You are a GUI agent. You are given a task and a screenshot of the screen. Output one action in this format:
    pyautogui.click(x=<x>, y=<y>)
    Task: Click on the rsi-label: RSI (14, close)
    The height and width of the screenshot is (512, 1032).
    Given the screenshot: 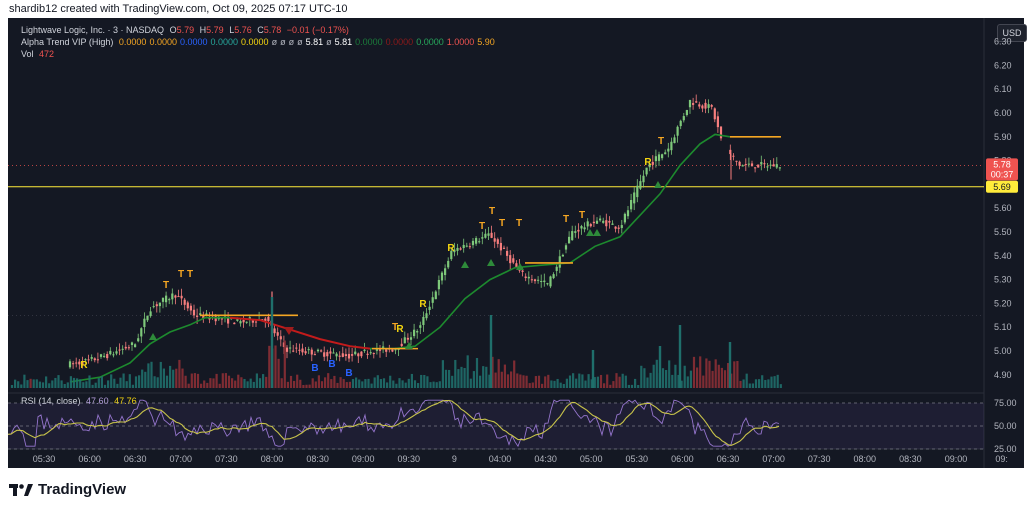 What is the action you would take?
    pyautogui.click(x=51, y=401)
    